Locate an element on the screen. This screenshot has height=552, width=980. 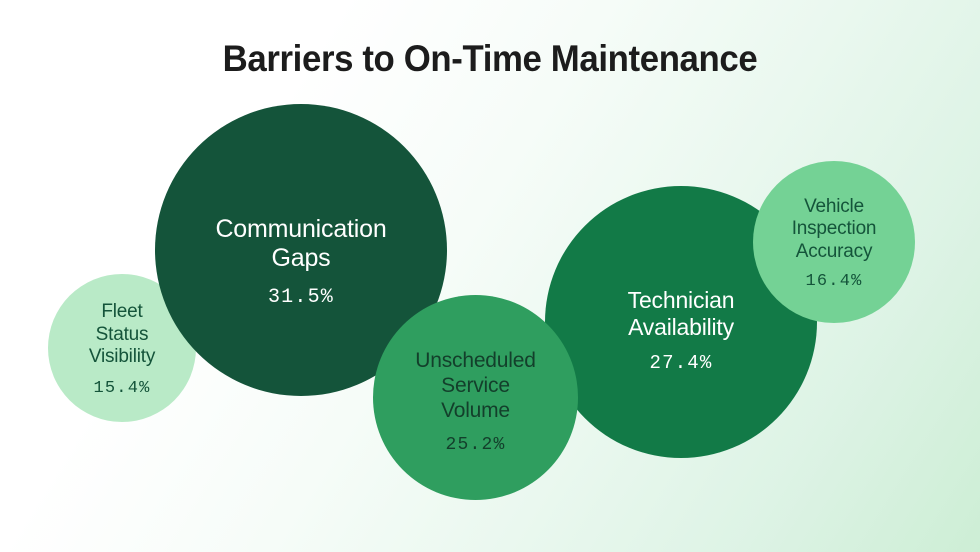
bubble-text-group: Technician Availability 27.4% is located at coordinates (681, 330).